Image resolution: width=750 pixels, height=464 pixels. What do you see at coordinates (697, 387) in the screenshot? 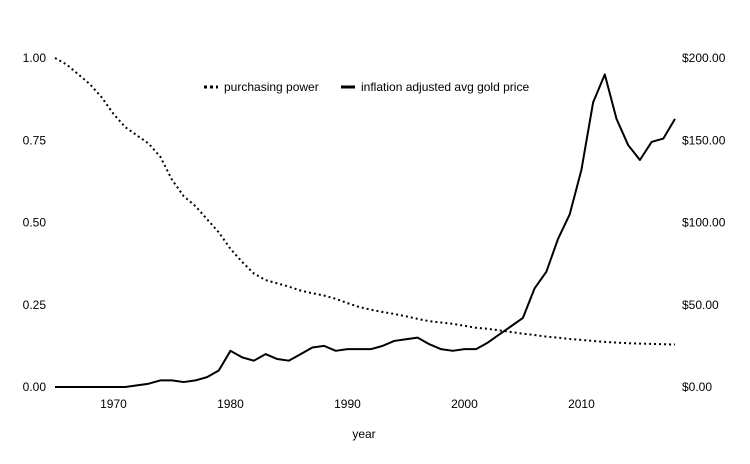
I see `y-right-tick-label: $0.00` at bounding box center [697, 387].